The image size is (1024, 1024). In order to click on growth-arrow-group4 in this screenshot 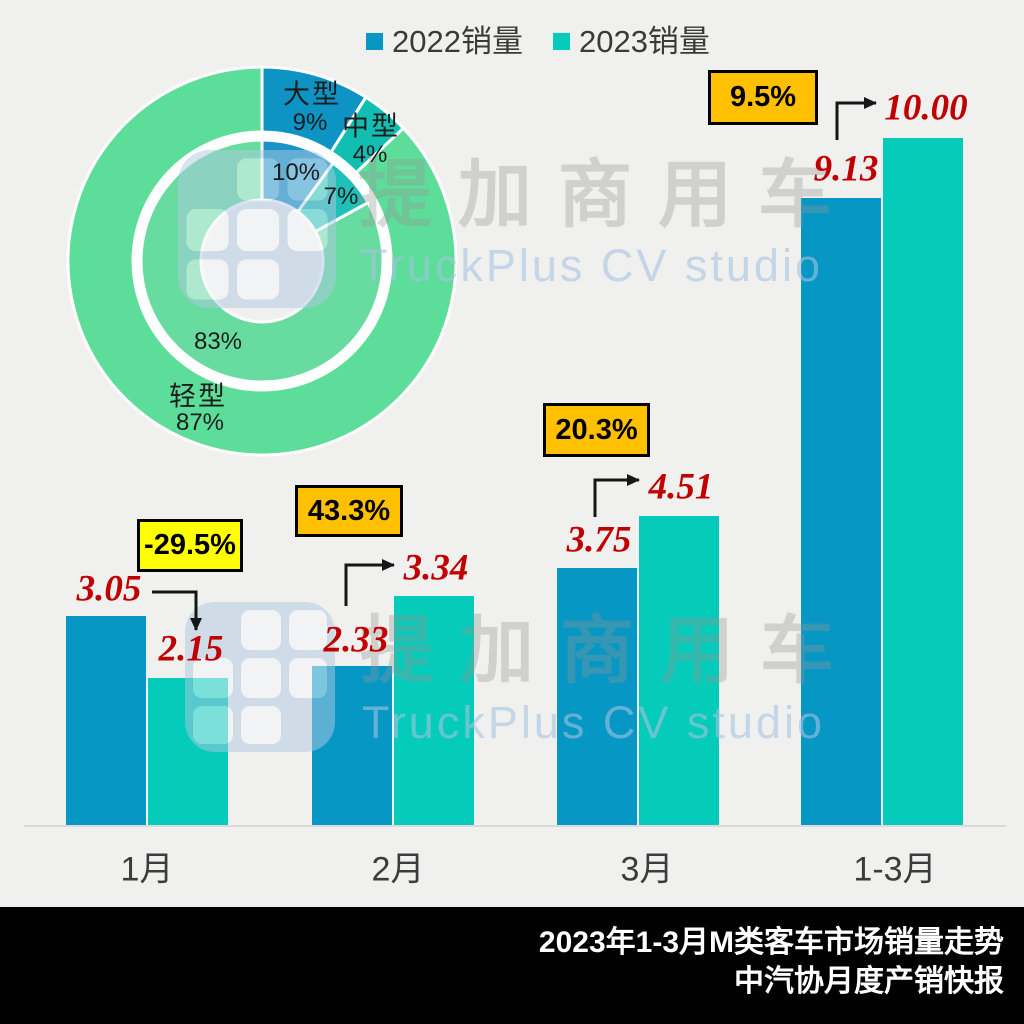, I will do `click(856, 118)`.